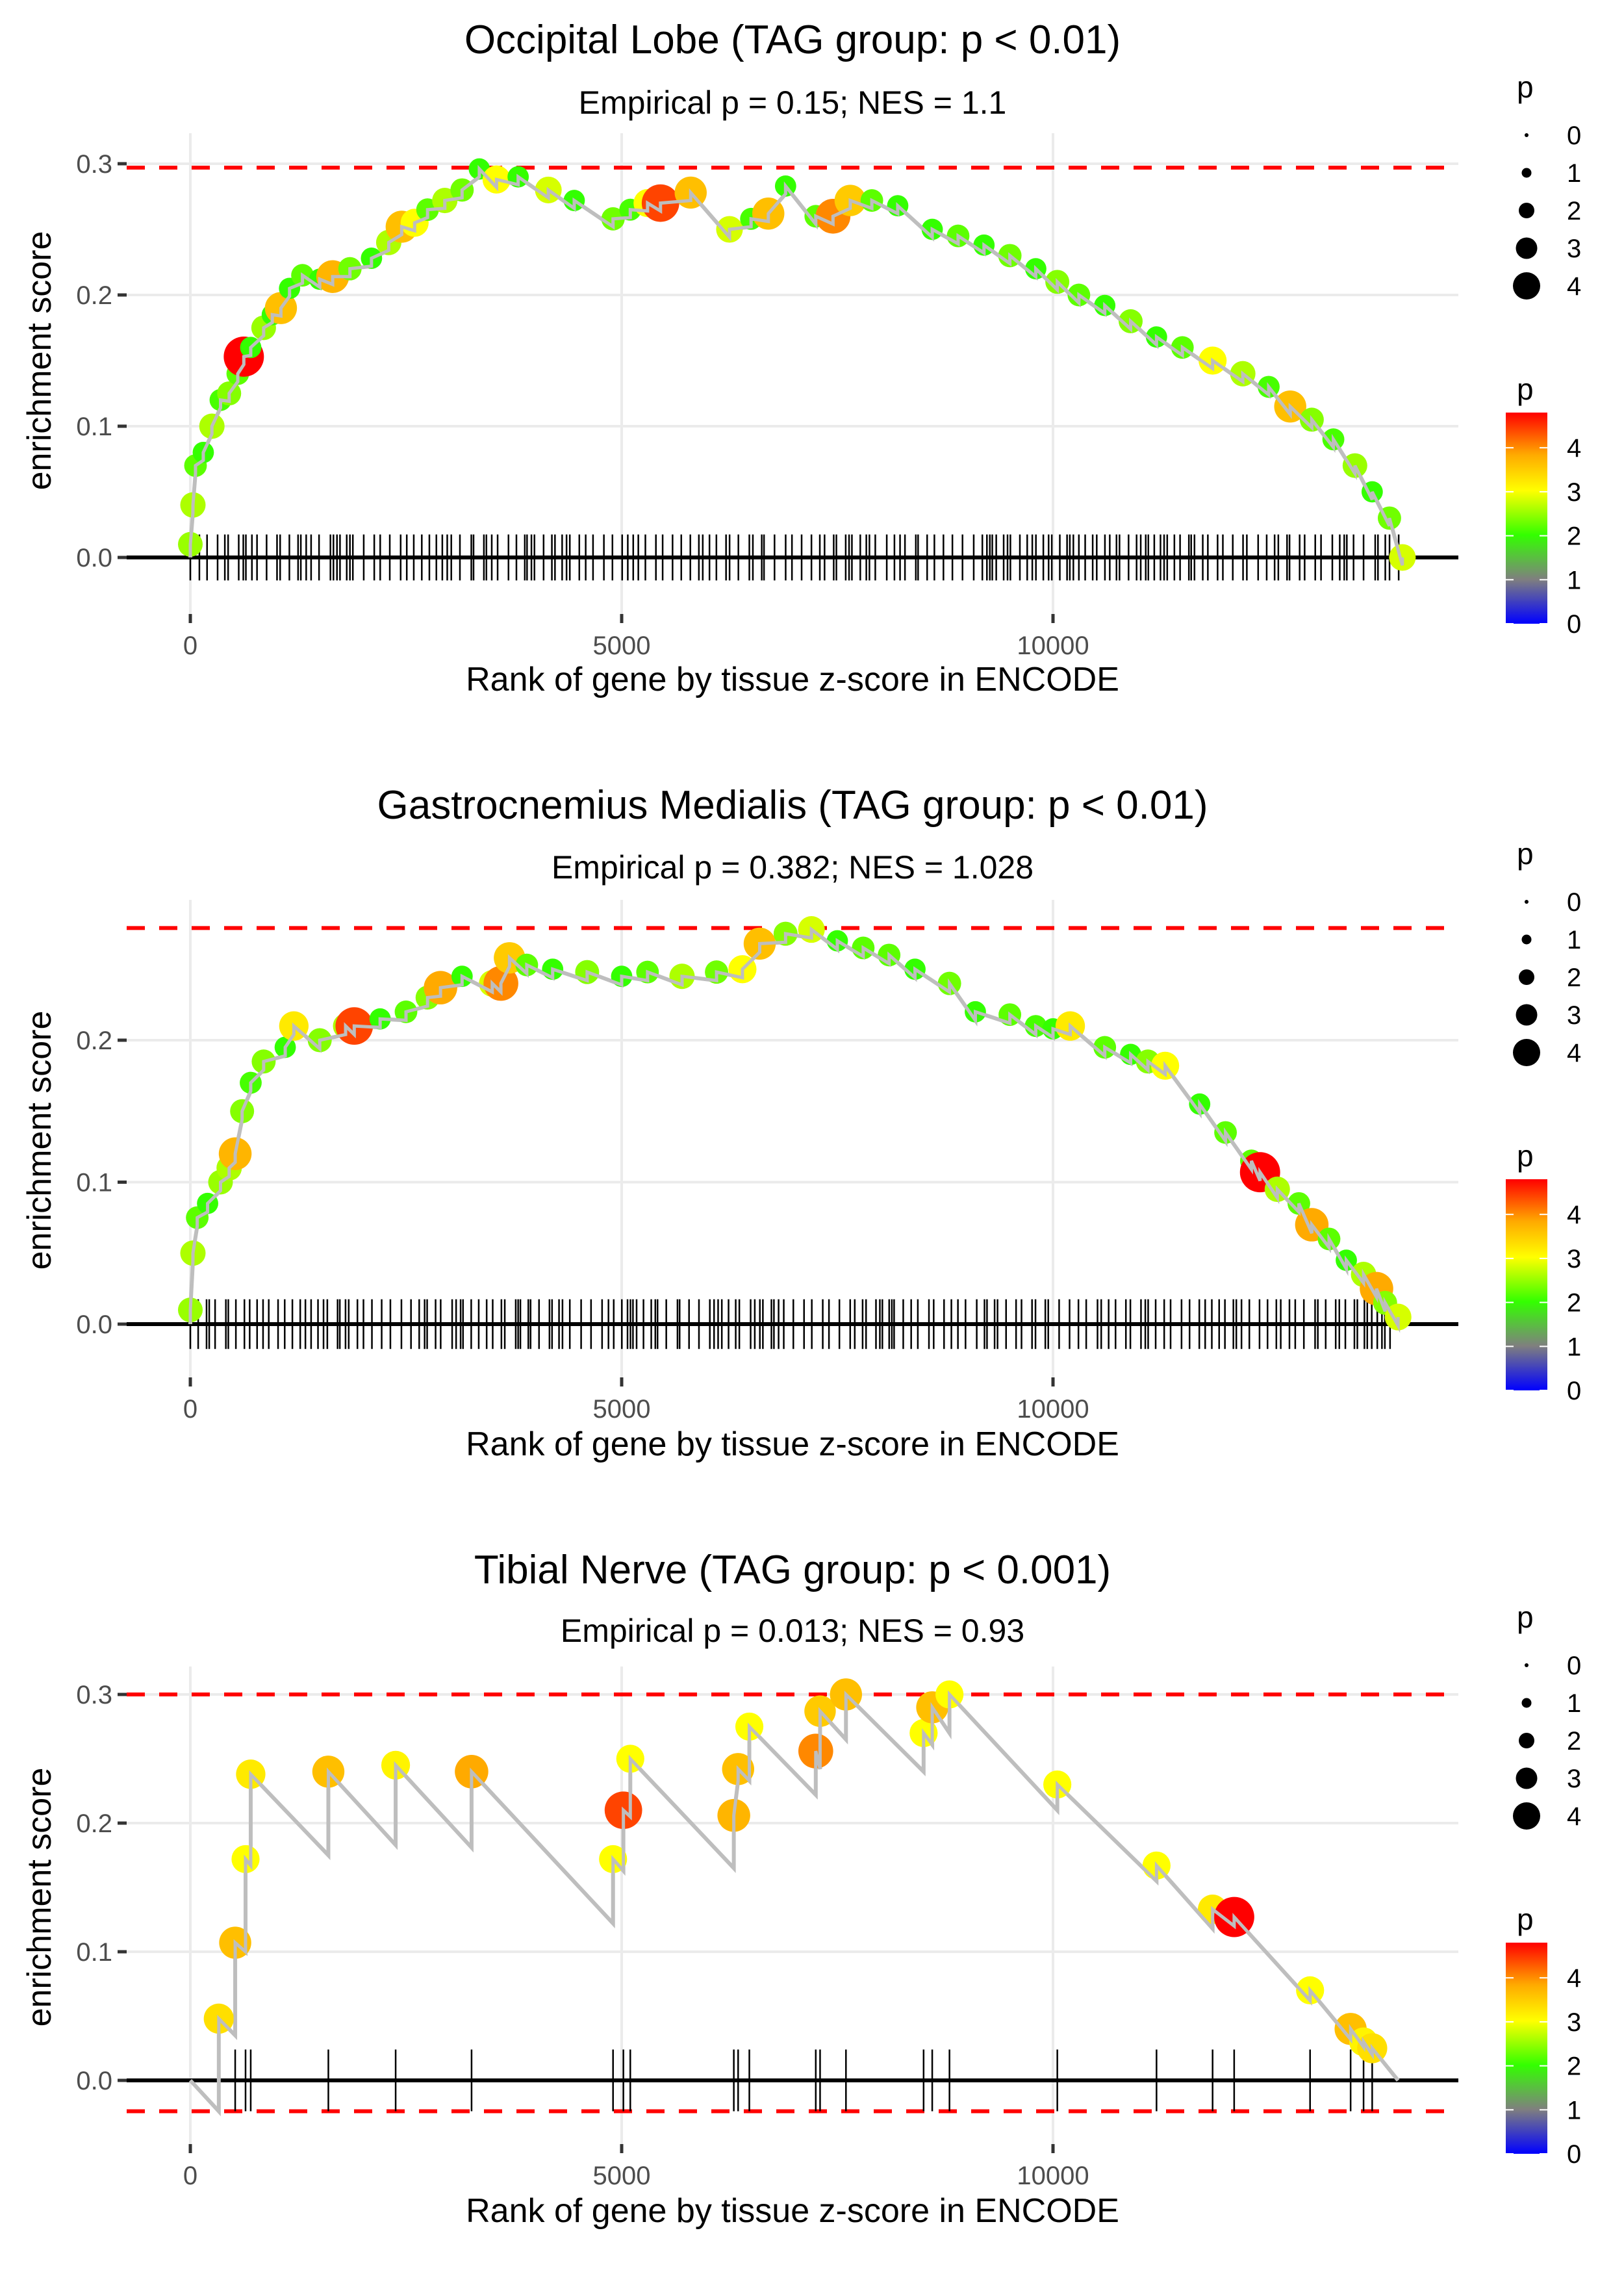 The height and width of the screenshot is (2274, 1624). I want to click on chart-subtitle: Empirical p = 0.013; NES = 0.93, so click(792, 1631).